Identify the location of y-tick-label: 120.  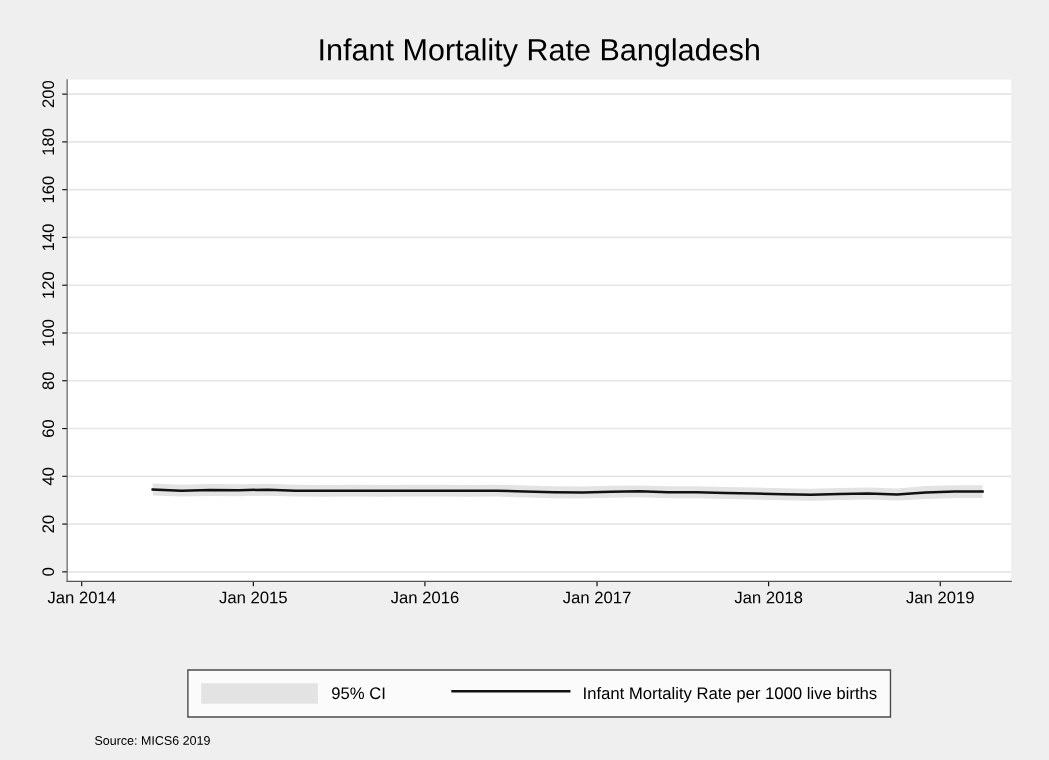
(48, 284).